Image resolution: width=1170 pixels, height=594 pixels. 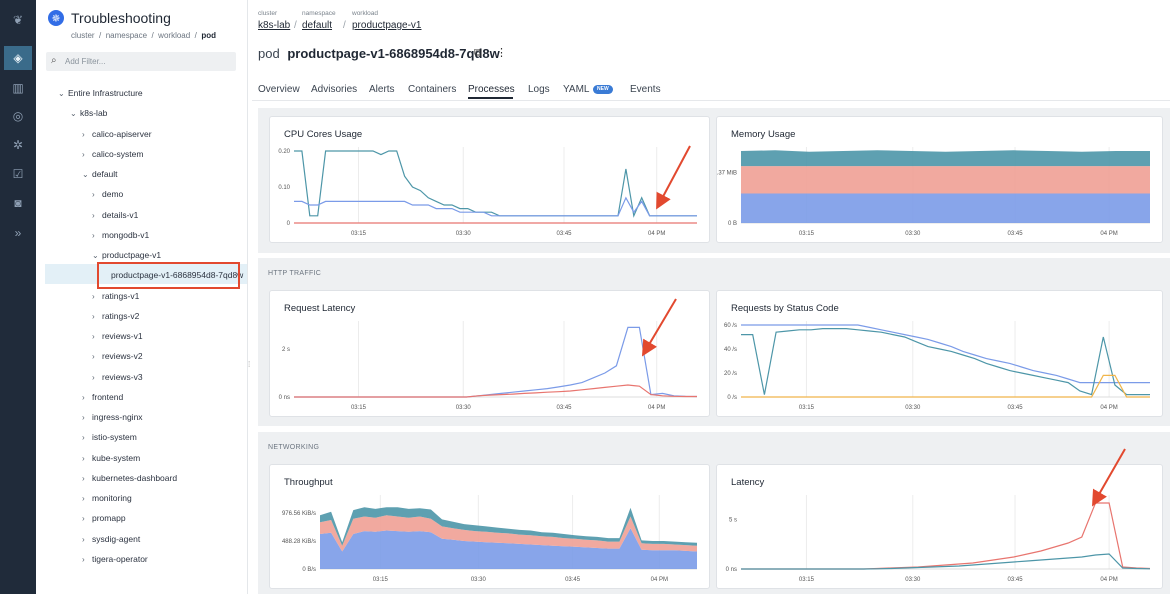 What do you see at coordinates (317, 25) in the screenshot?
I see `context-namespace-link: default` at bounding box center [317, 25].